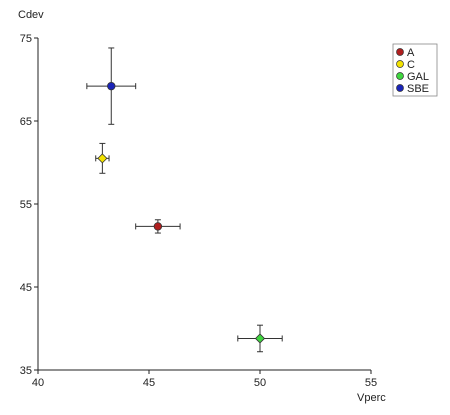 This screenshot has width=450, height=415. What do you see at coordinates (371, 383) in the screenshot?
I see `x-tick-label-55: 55` at bounding box center [371, 383].